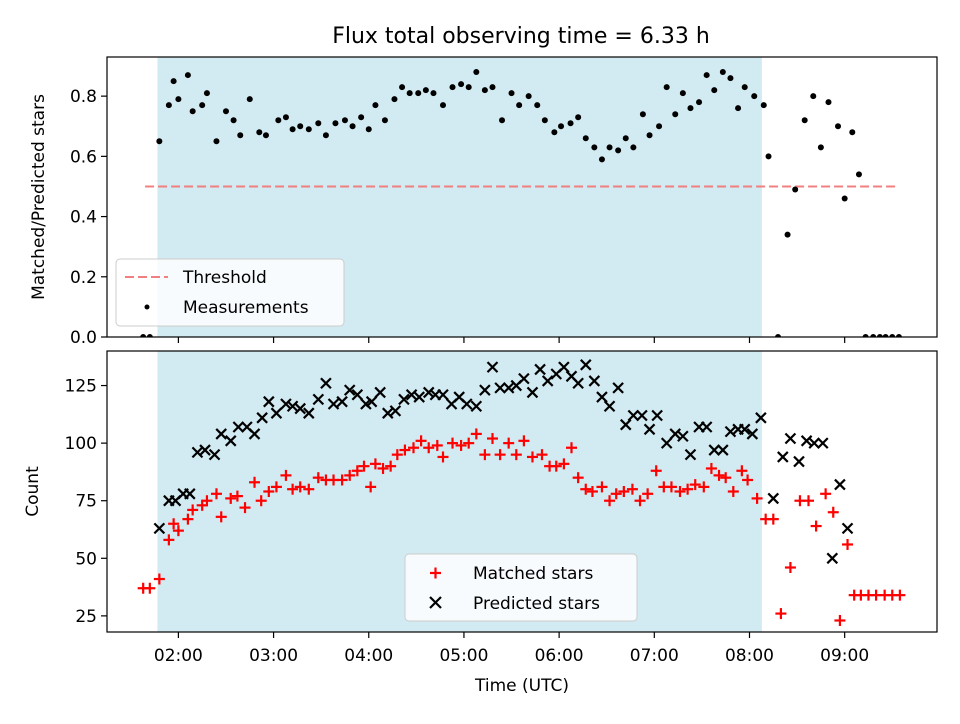  I want to click on legend-bottom: Matched stars Predicted stars, so click(521, 587).